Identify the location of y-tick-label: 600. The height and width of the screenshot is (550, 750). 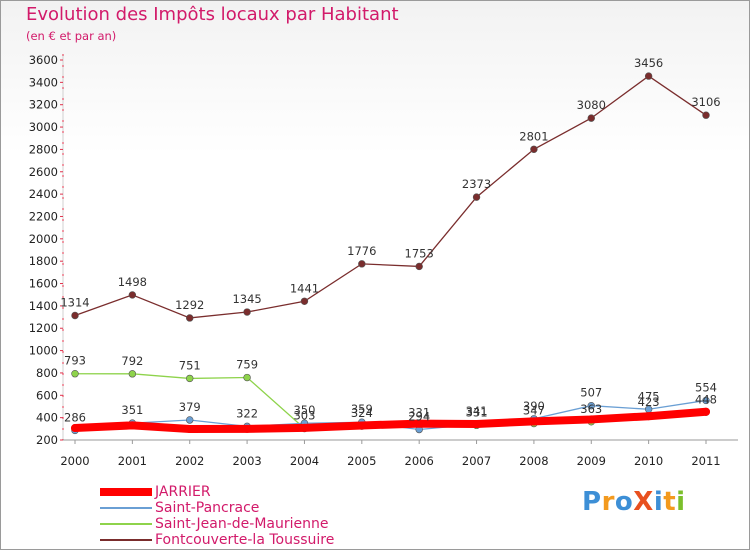
(47, 395).